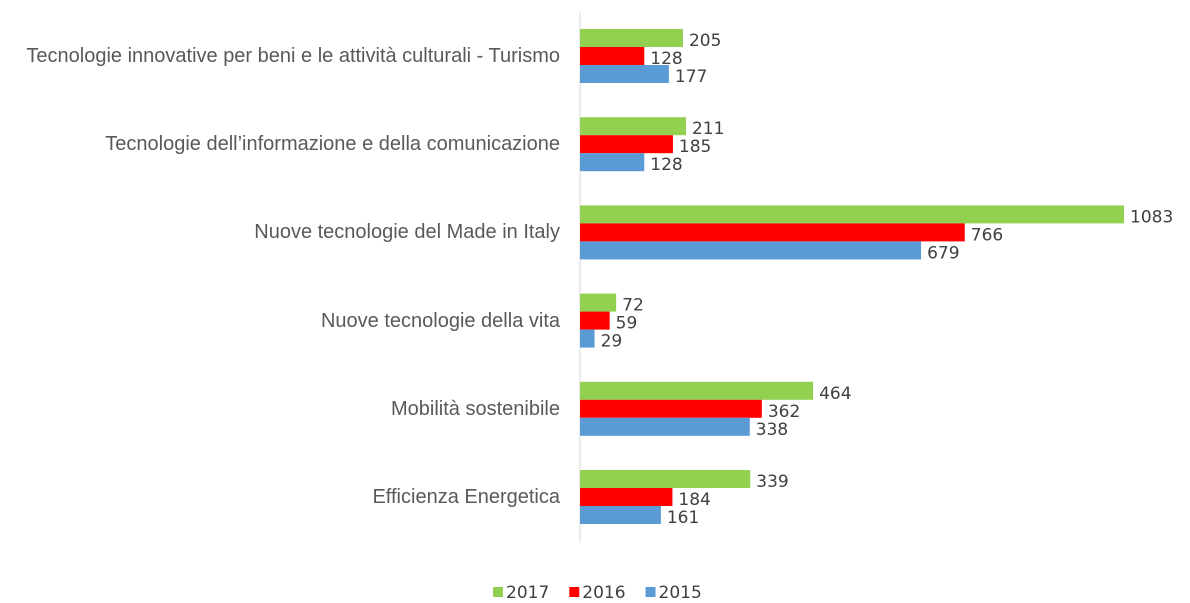 Image resolution: width=1190 pixels, height=603 pixels. What do you see at coordinates (943, 253) in the screenshot?
I see `value-label: 679` at bounding box center [943, 253].